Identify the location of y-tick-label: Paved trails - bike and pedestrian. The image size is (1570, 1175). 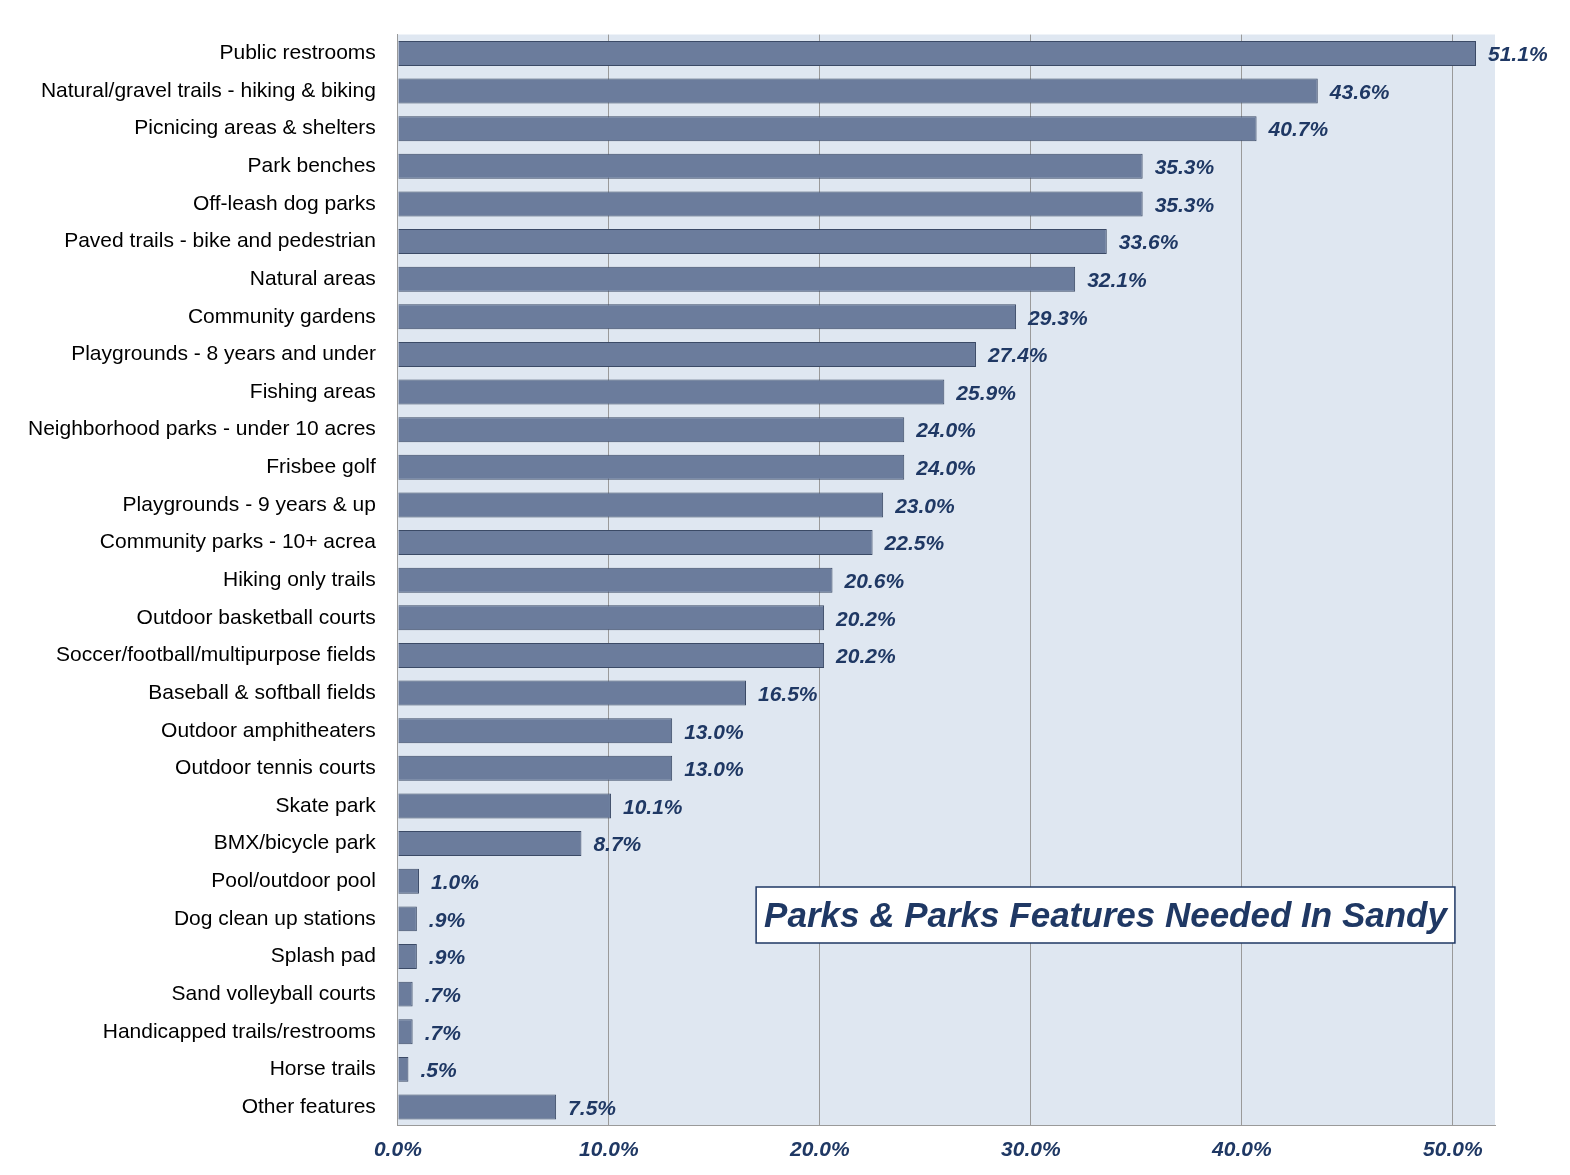
(220, 240).